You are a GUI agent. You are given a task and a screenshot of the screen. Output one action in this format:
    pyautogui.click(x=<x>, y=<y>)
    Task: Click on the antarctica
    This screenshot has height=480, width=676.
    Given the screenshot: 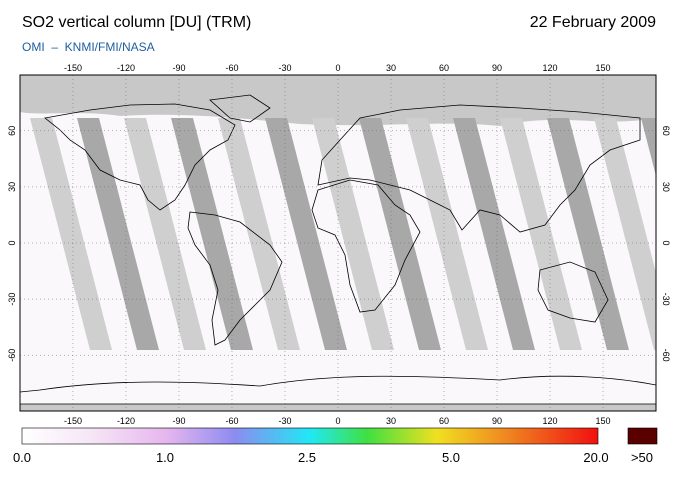 What is the action you would take?
    pyautogui.click(x=338, y=390)
    